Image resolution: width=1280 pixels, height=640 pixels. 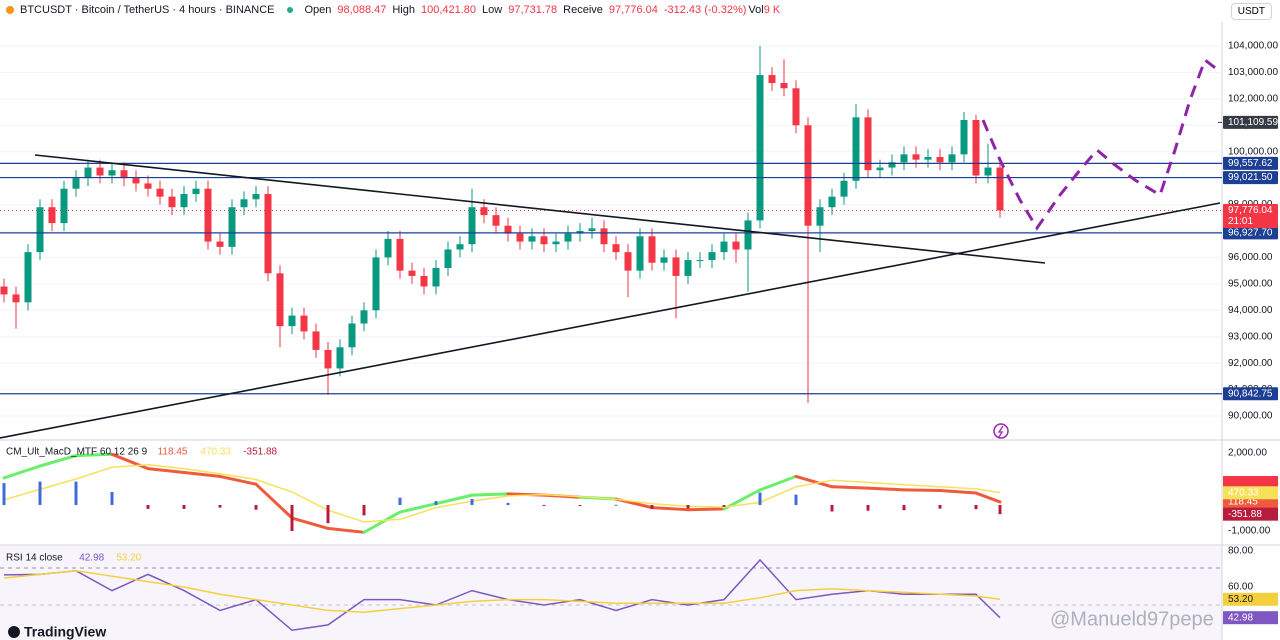 I want to click on series-line, so click(x=502, y=591).